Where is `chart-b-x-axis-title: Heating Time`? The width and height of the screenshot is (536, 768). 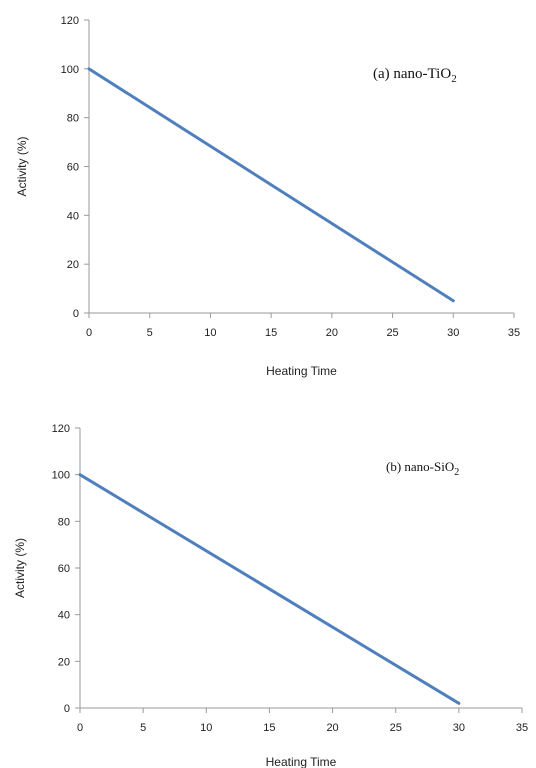 chart-b-x-axis-title: Heating Time is located at coordinates (301, 761).